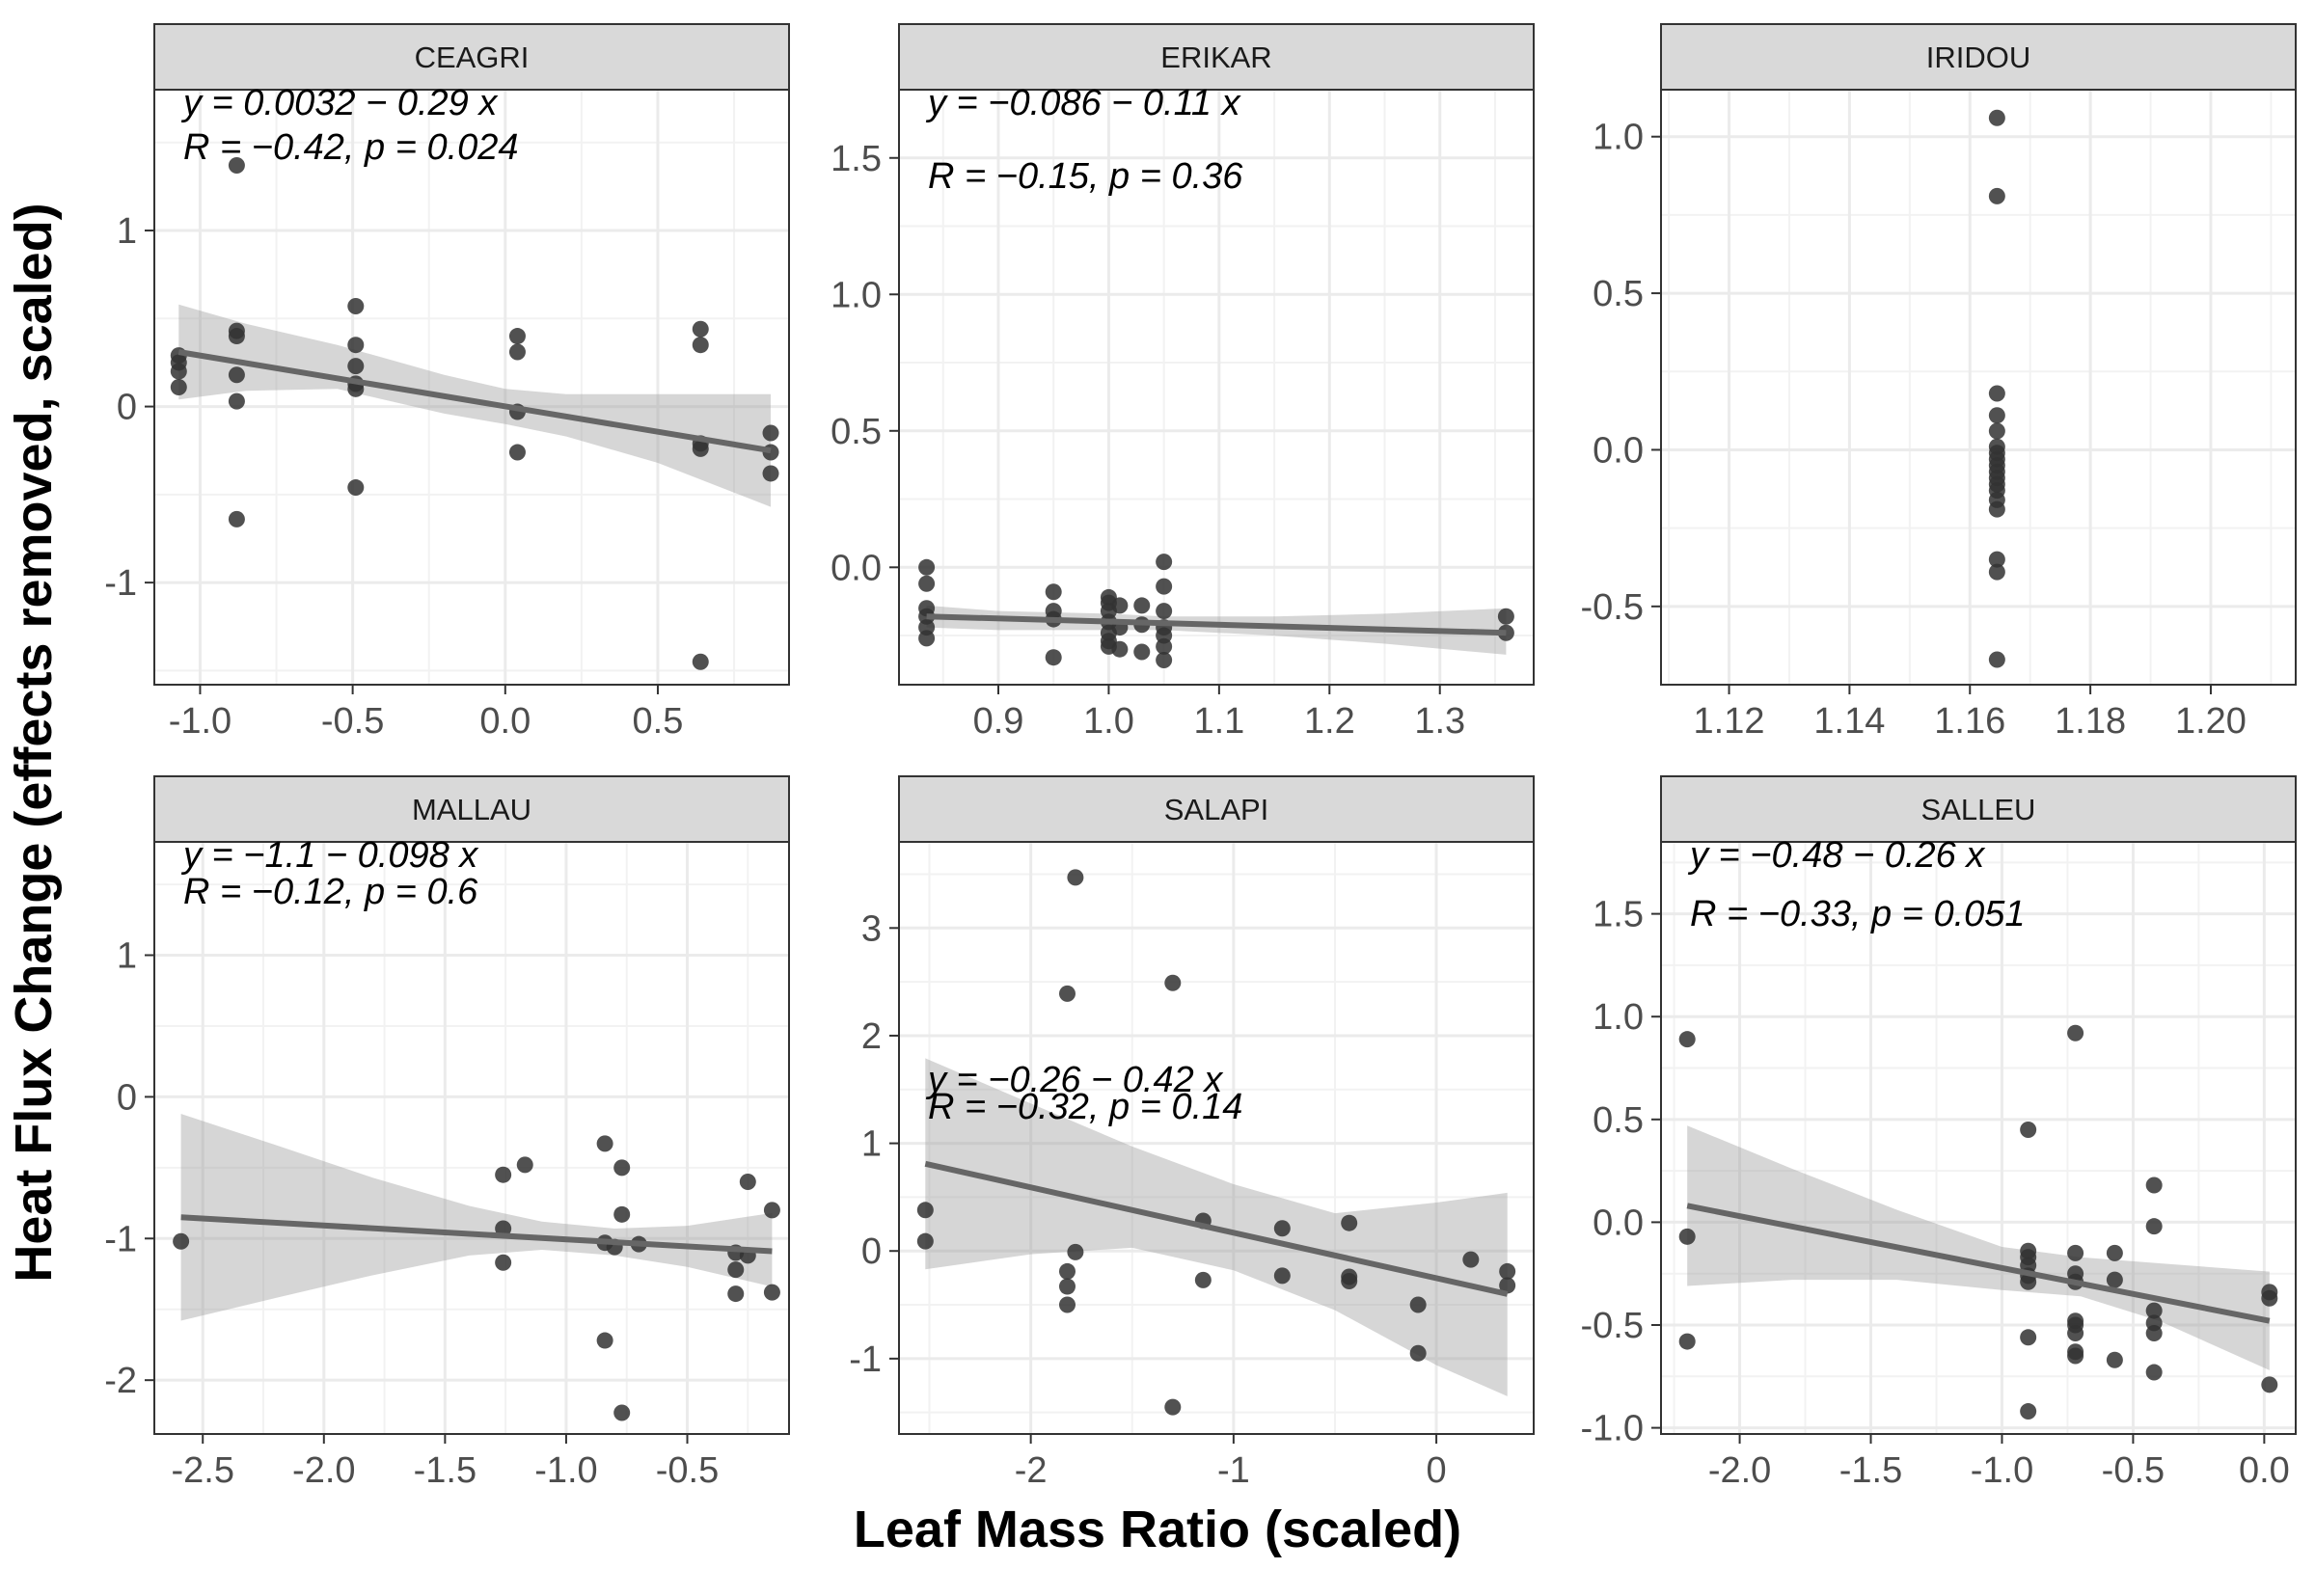  What do you see at coordinates (2134, 1471) in the screenshot?
I see `x-tick-label: -0.5` at bounding box center [2134, 1471].